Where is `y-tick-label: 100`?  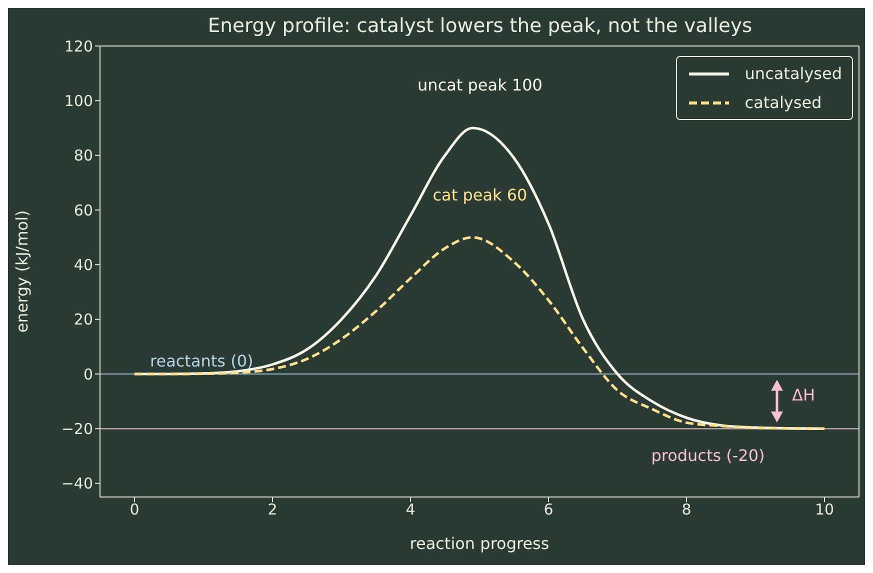
y-tick-label: 100 is located at coordinates (78, 101).